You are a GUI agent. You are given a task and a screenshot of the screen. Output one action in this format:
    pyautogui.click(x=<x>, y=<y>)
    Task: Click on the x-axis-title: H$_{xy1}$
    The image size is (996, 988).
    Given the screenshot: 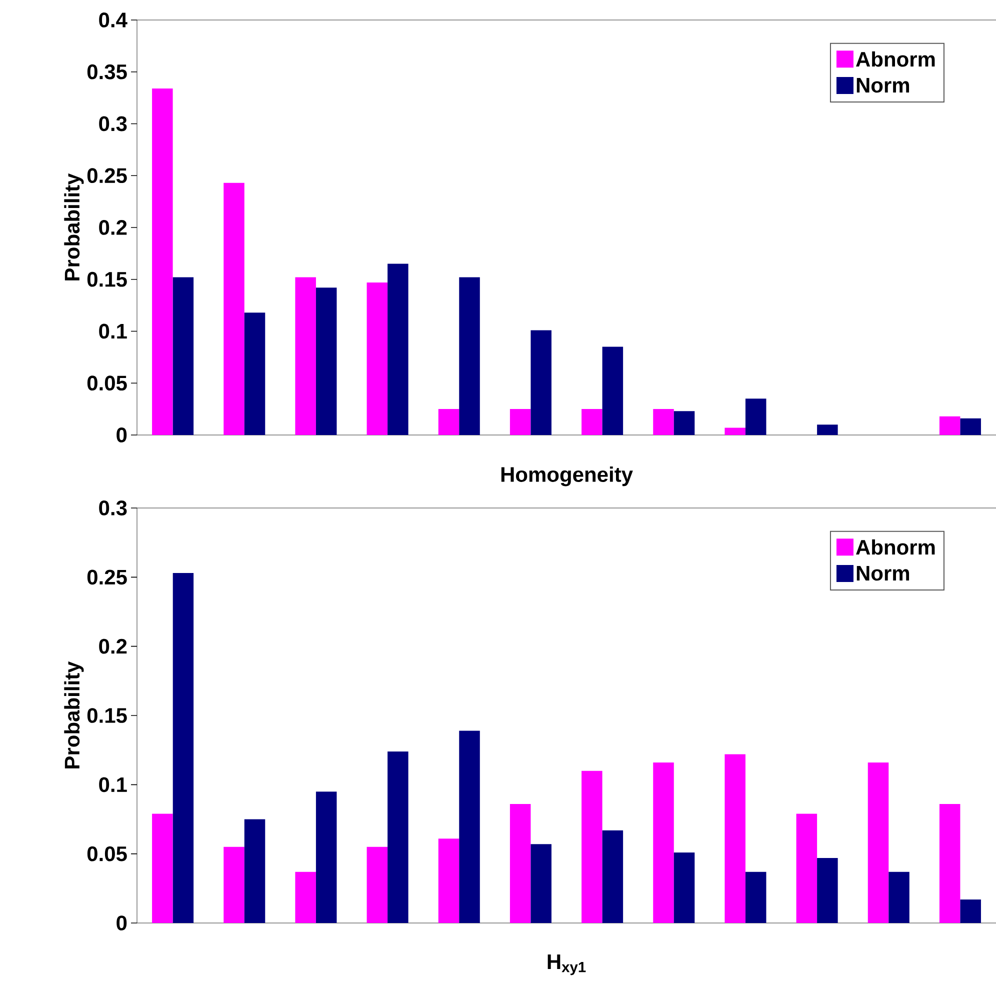 What is the action you would take?
    pyautogui.click(x=567, y=965)
    